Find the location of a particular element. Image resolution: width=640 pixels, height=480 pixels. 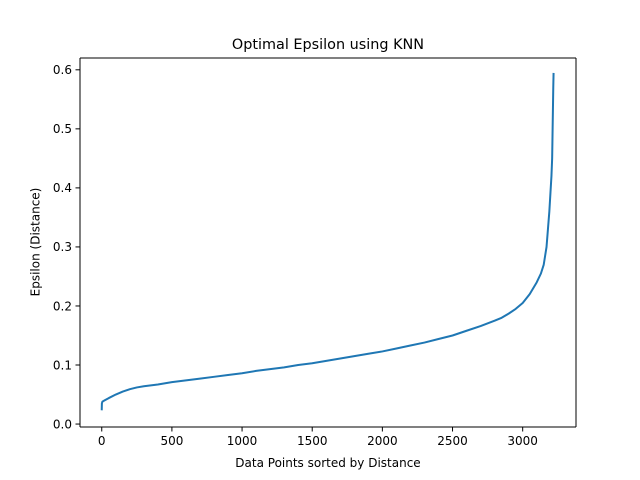

x-tick-label: 500 is located at coordinates (171, 441).